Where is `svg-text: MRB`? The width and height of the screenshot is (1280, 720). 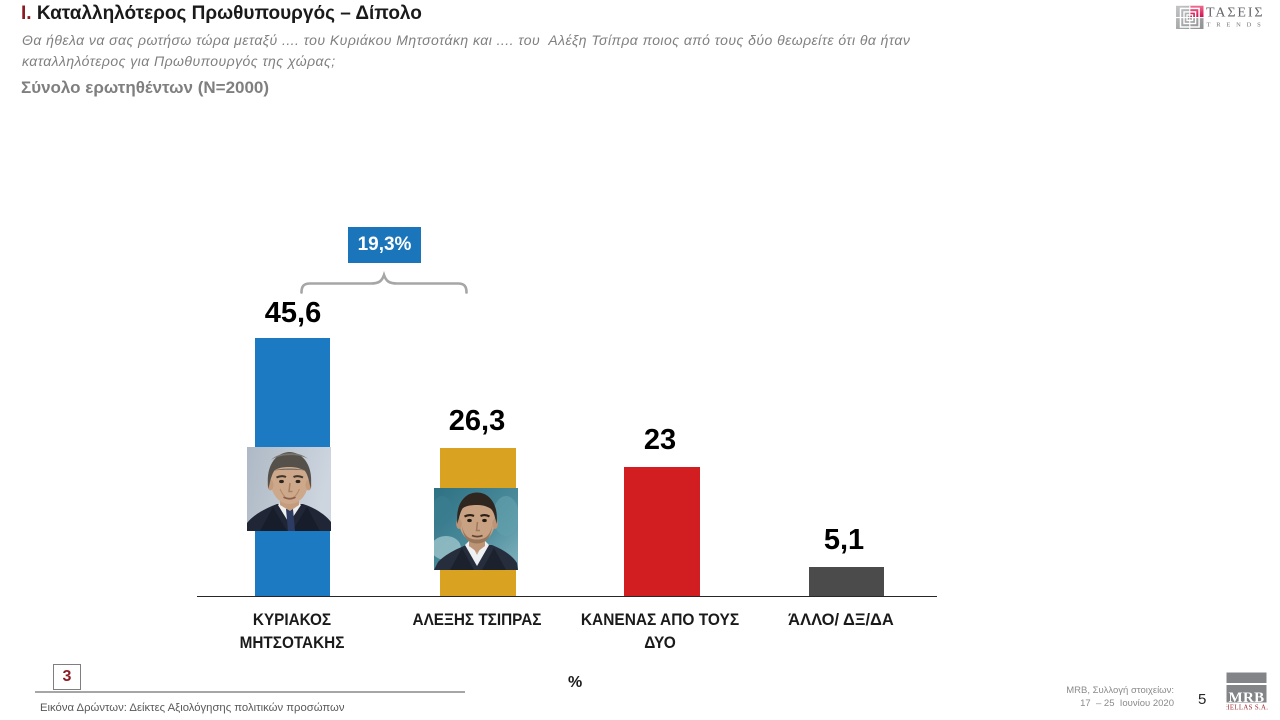 svg-text: MRB is located at coordinates (1247, 698).